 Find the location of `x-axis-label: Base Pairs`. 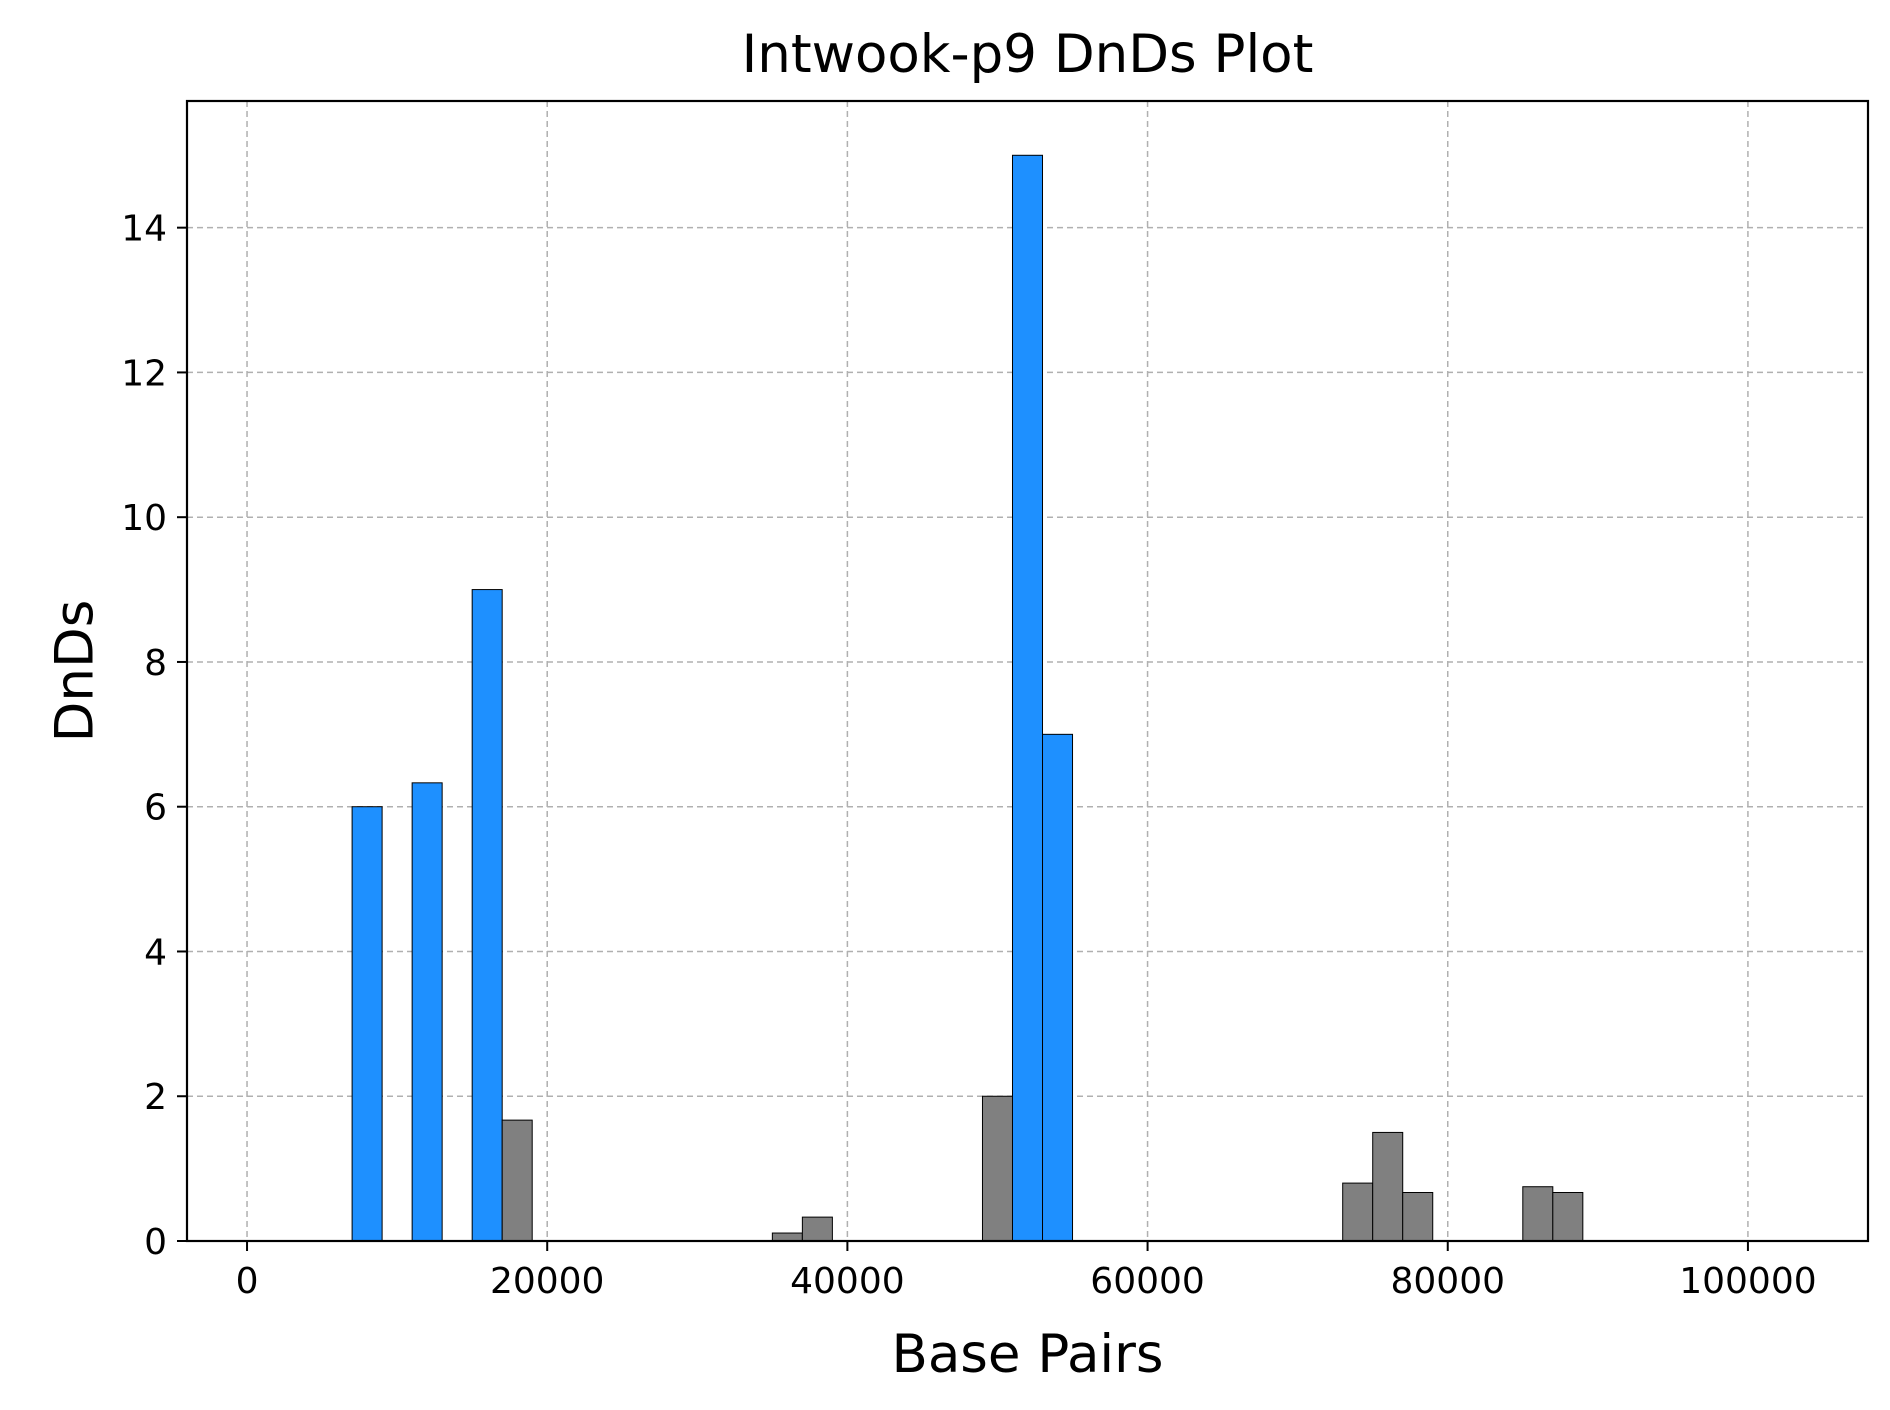

x-axis-label: Base Pairs is located at coordinates (1027, 1354).